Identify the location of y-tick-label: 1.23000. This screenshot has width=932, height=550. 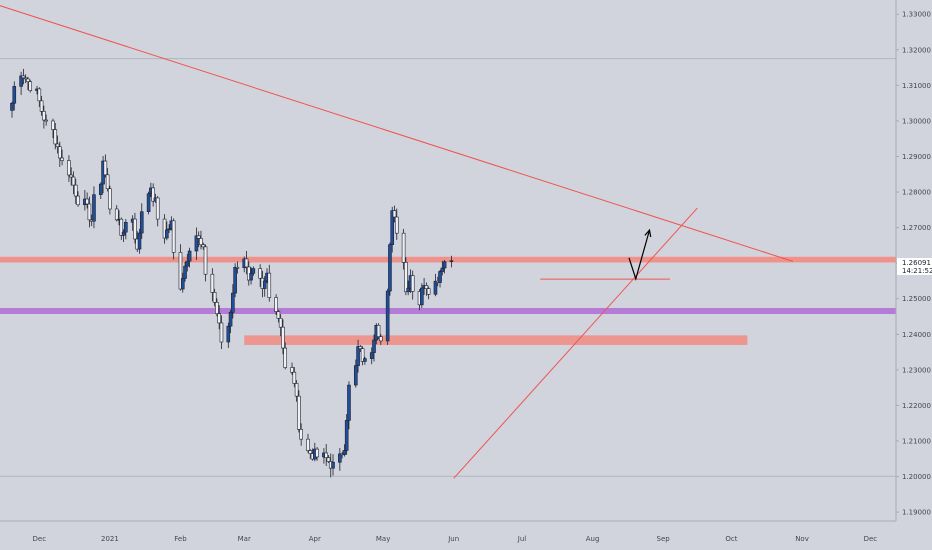
(916, 370).